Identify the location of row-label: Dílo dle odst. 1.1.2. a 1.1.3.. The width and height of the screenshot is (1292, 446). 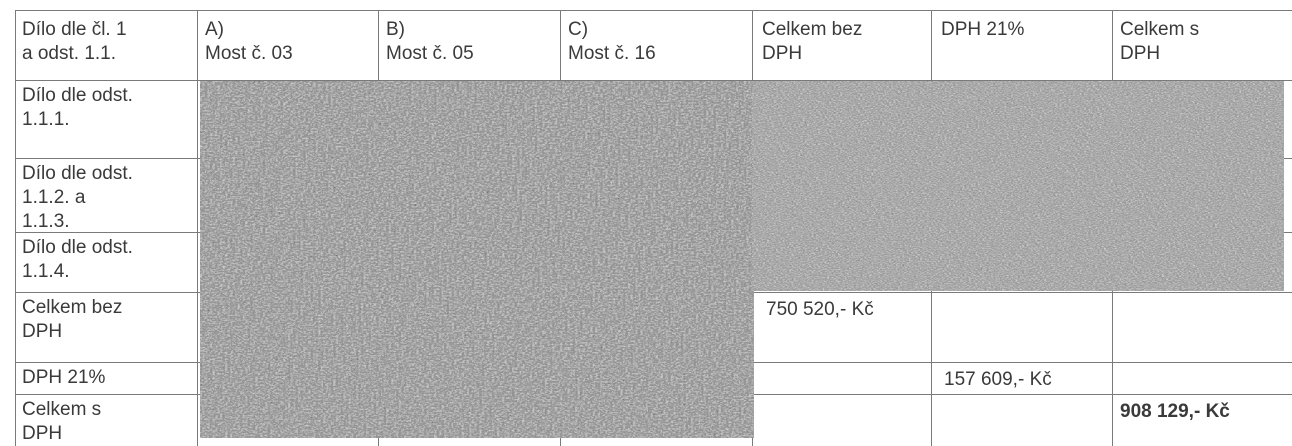
(77, 197).